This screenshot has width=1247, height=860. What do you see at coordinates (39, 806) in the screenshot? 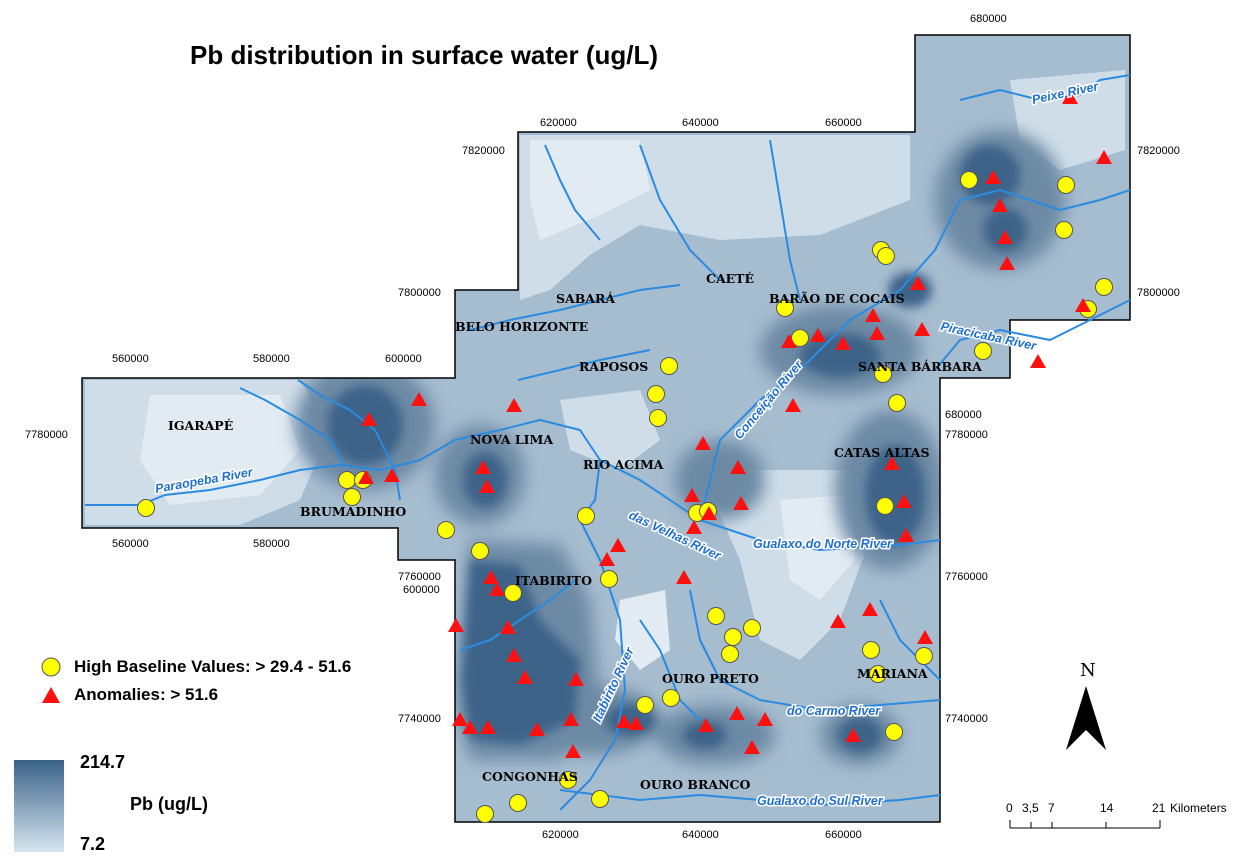
I see `color-ramp` at bounding box center [39, 806].